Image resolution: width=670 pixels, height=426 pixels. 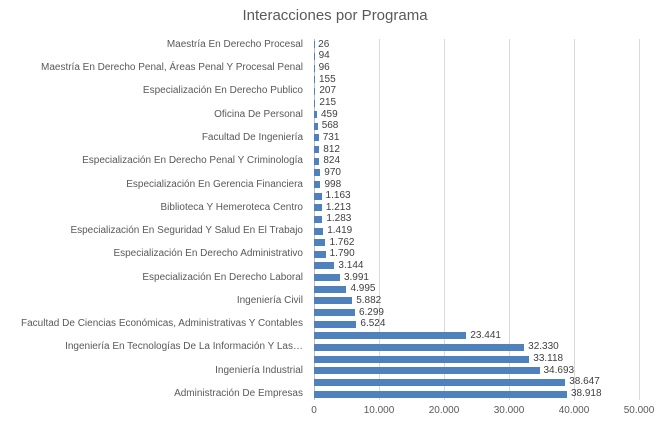 What do you see at coordinates (324, 44) in the screenshot?
I see `bar-value-label: 26` at bounding box center [324, 44].